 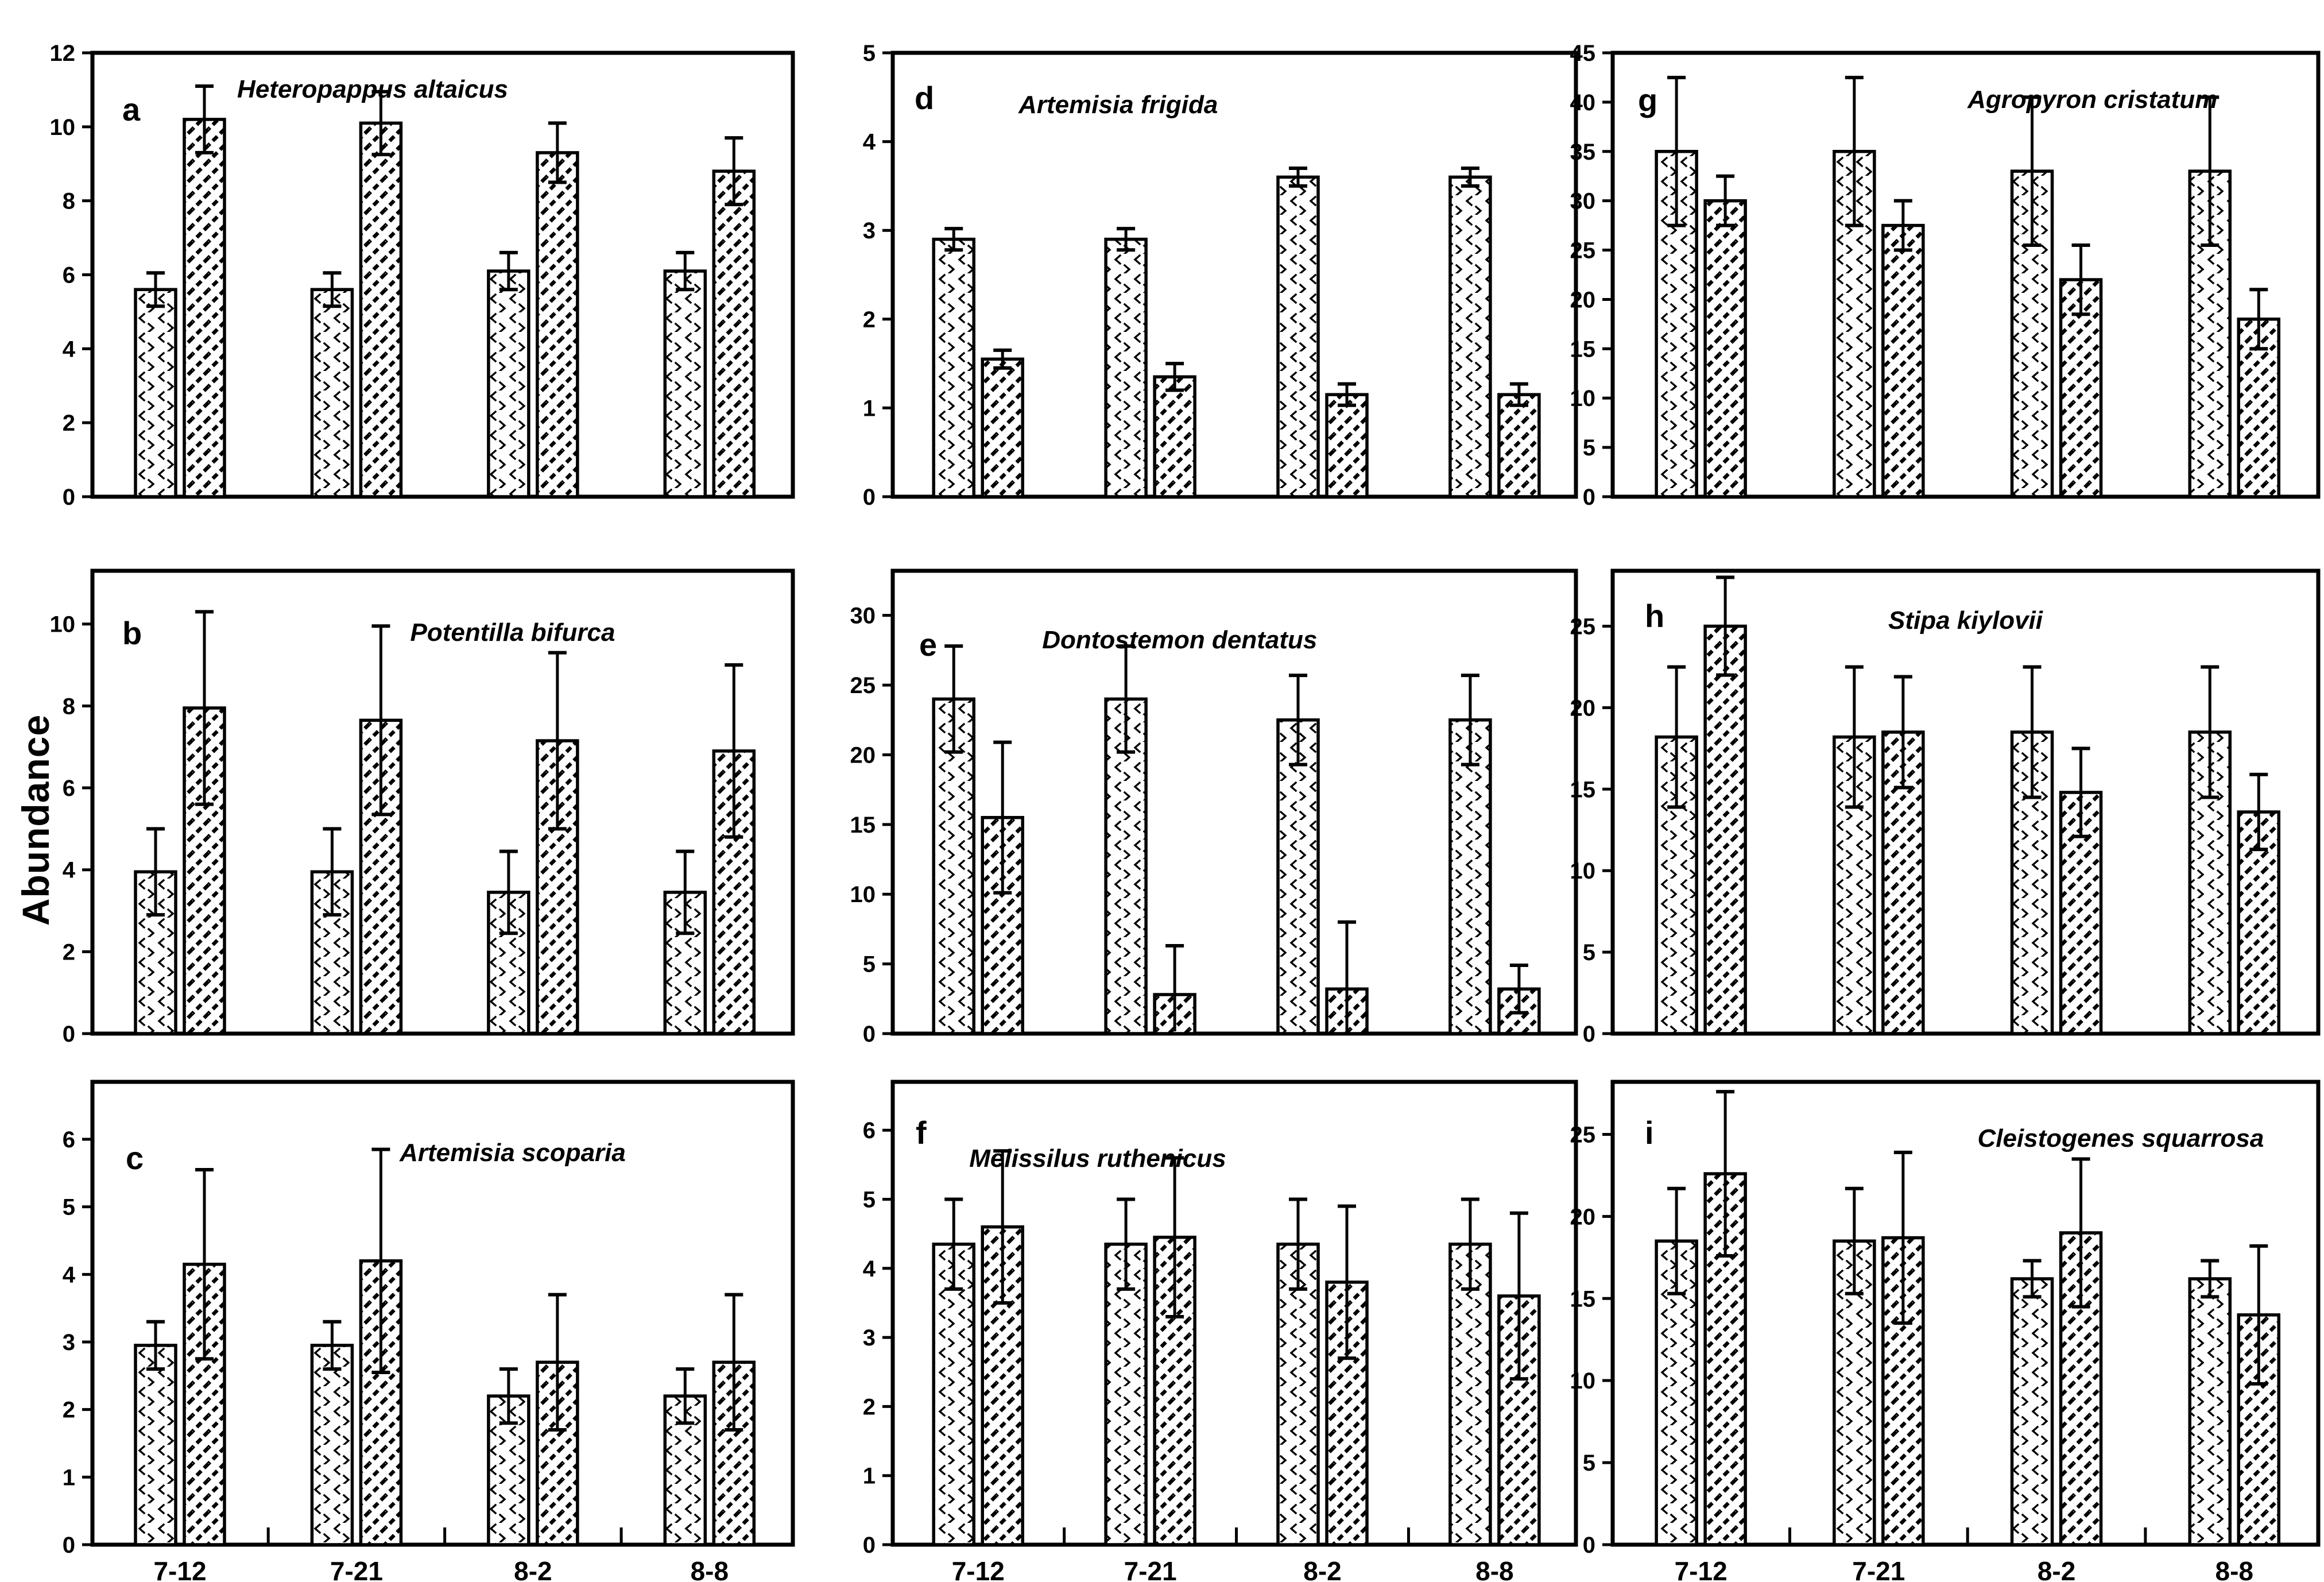 I want to click on y-tick-label: 30, so click(x=1583, y=202).